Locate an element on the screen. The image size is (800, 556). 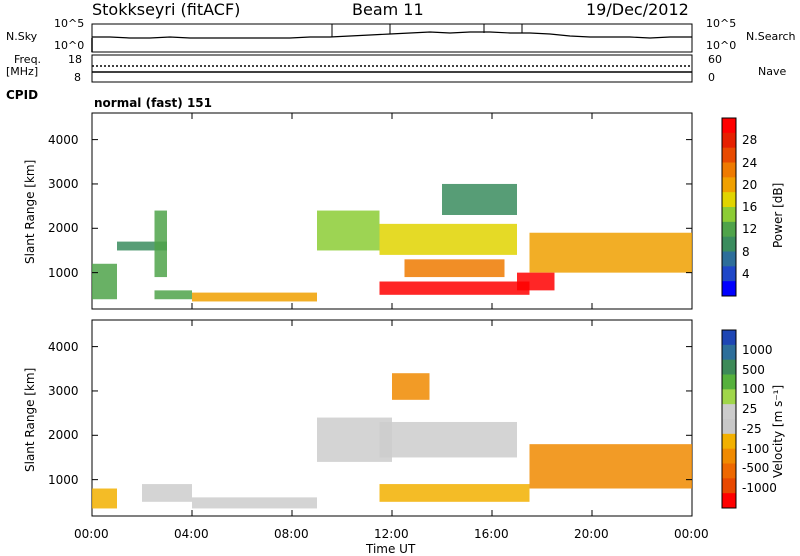
velocity-colorbar-tick-label: -100 is located at coordinates (756, 448).